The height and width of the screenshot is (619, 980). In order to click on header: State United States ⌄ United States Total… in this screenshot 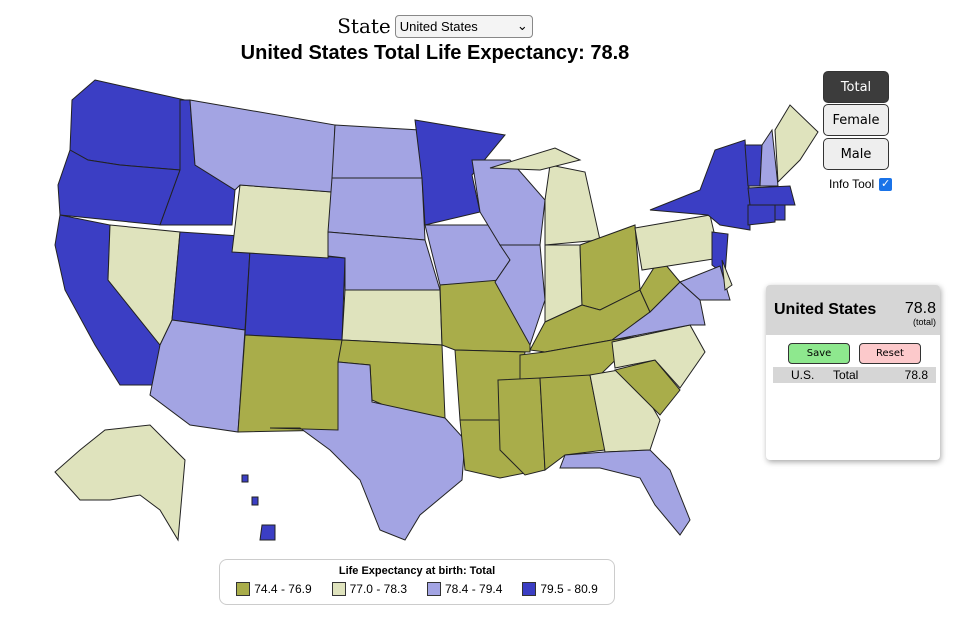, I will do `click(490, 39)`.